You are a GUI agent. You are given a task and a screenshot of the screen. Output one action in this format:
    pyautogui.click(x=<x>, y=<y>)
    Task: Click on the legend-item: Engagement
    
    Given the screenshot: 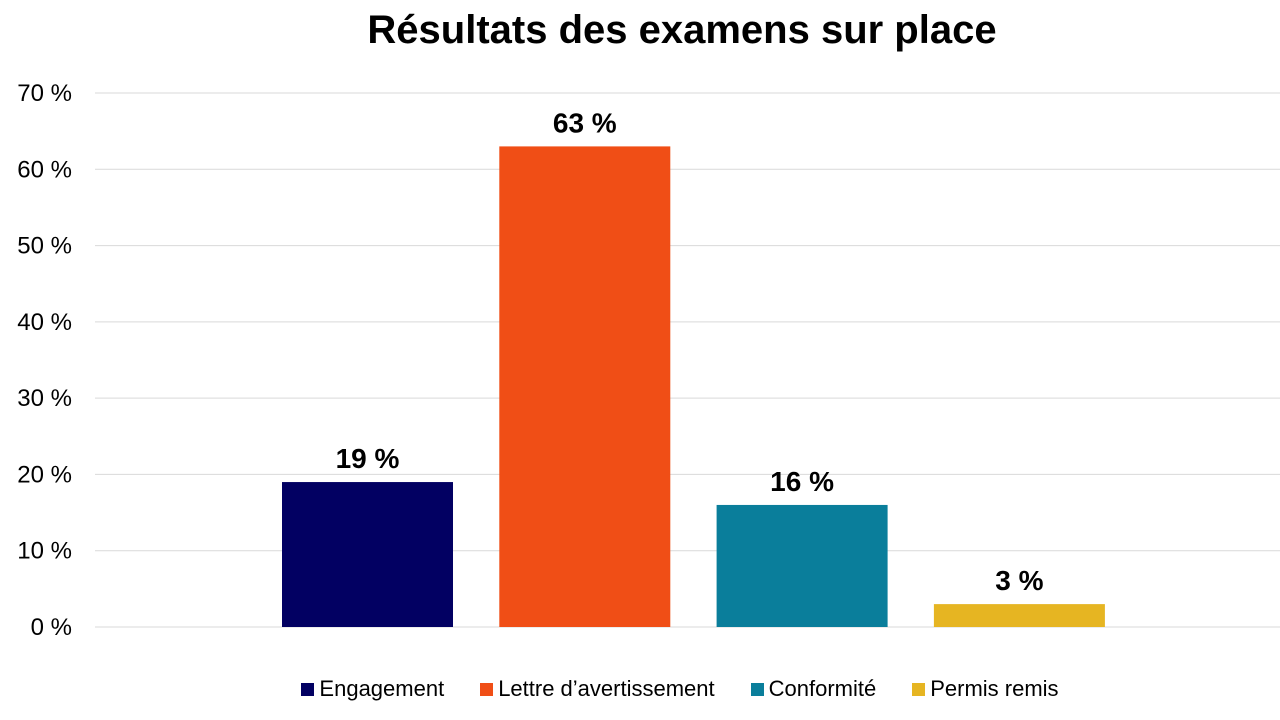 What is the action you would take?
    pyautogui.click(x=372, y=689)
    